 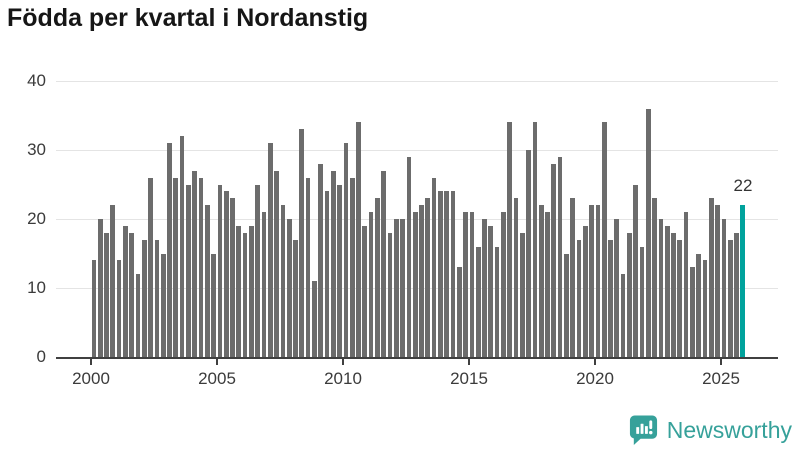 What do you see at coordinates (365, 291) in the screenshot?
I see `bar-2010-q4` at bounding box center [365, 291].